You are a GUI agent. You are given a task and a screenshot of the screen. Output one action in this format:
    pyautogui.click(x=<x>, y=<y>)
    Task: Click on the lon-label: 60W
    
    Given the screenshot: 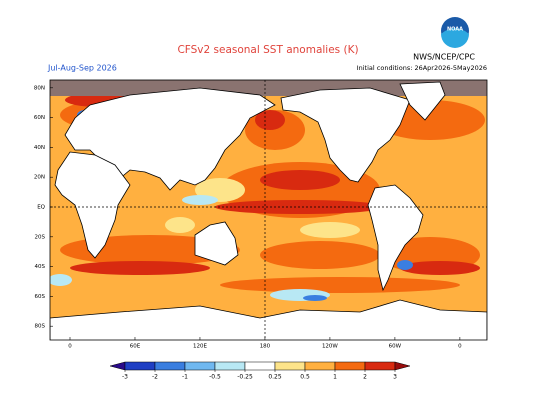 What is the action you would take?
    pyautogui.click(x=395, y=347)
    